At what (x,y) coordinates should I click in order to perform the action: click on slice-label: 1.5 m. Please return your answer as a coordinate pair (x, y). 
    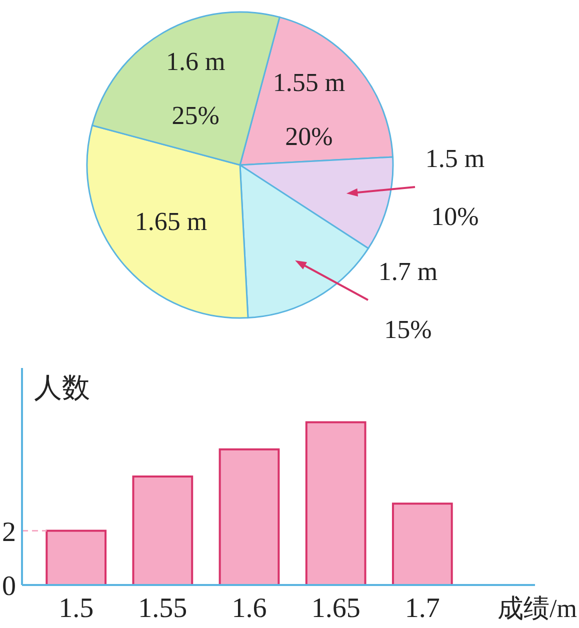
    Looking at the image, I should click on (455, 158).